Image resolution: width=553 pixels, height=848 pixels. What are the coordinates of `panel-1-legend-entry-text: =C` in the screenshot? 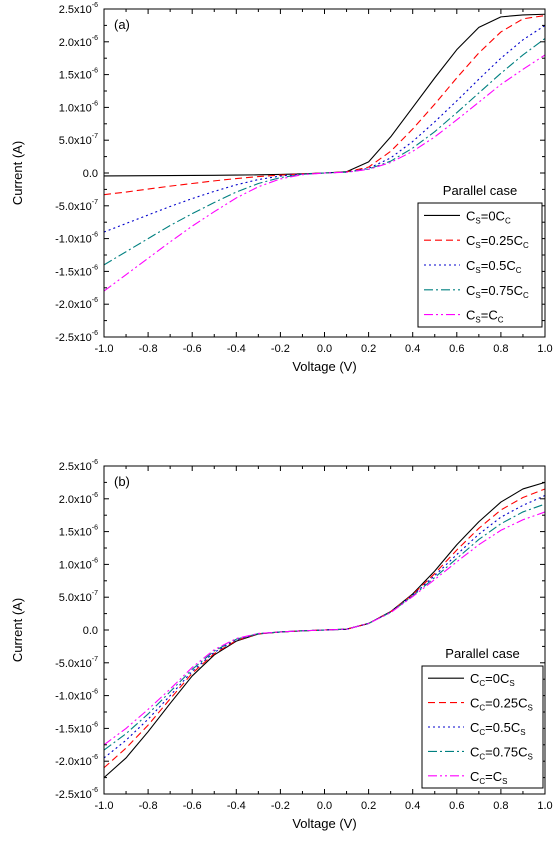 It's located at (493, 776).